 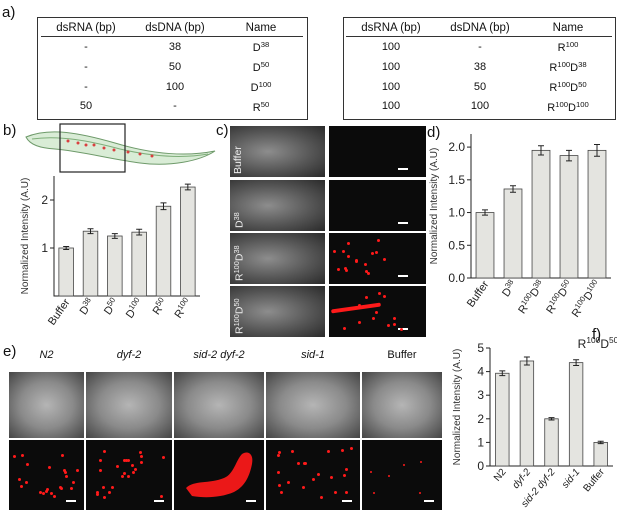 What do you see at coordinates (403, 169) in the screenshot?
I see `scale-bar` at bounding box center [403, 169].